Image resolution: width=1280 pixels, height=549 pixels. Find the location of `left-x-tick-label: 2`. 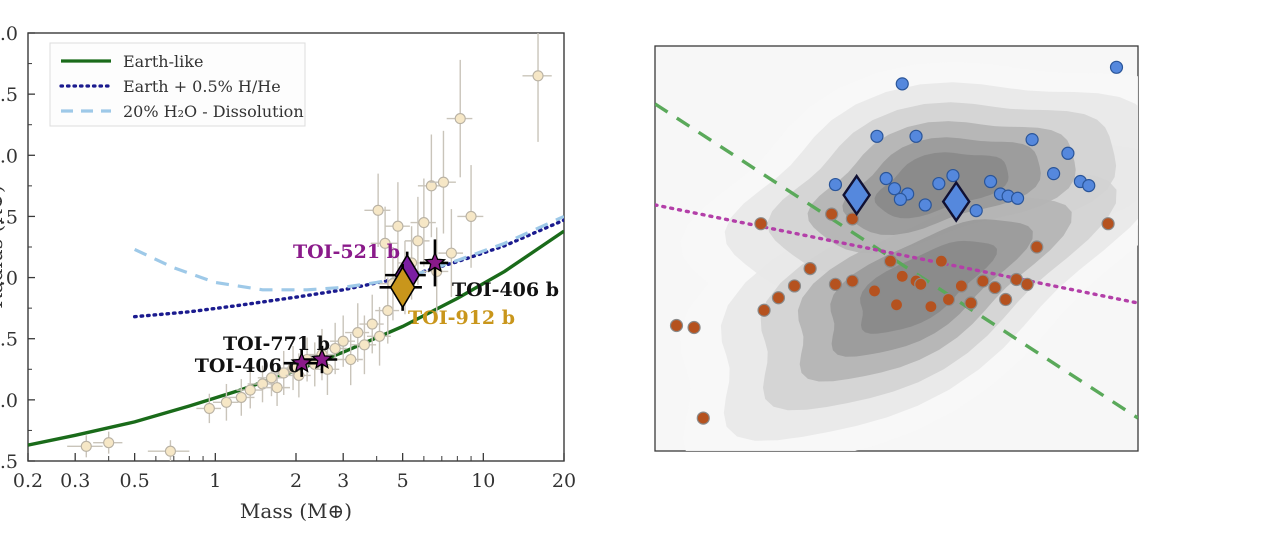

left-x-tick-label: 2 is located at coordinates (296, 481).